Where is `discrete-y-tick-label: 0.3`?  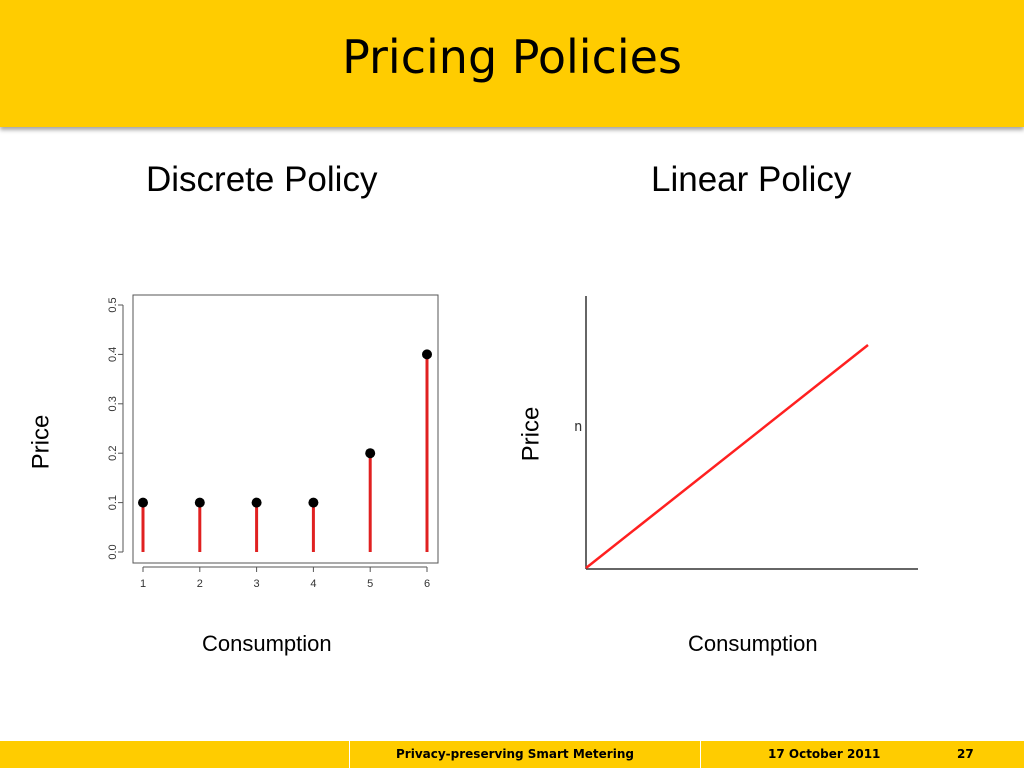 discrete-y-tick-label: 0.3 is located at coordinates (113, 403).